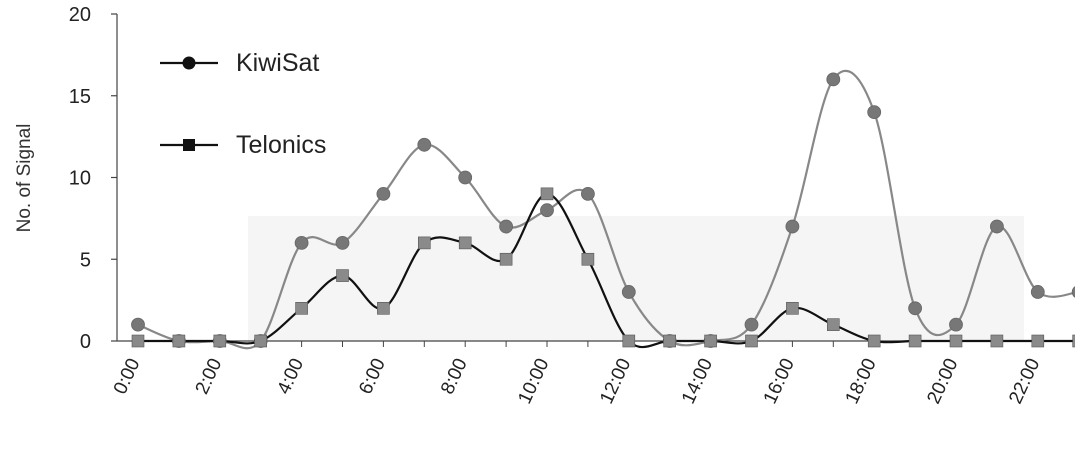 The image size is (1075, 449). What do you see at coordinates (243, 104) in the screenshot?
I see `legend: KiwiSat Telonics` at bounding box center [243, 104].